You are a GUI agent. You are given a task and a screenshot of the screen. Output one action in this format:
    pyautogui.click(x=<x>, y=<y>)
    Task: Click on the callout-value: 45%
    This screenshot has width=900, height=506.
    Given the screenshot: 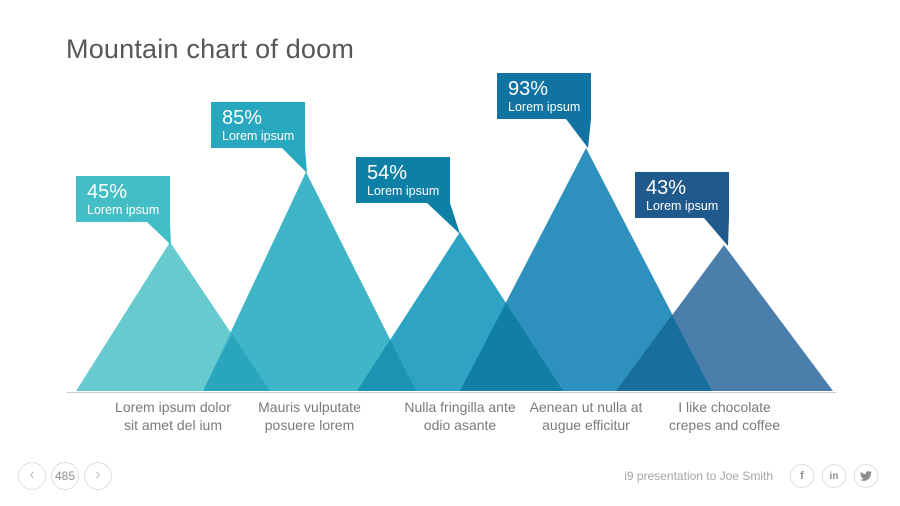 What is the action you would take?
    pyautogui.click(x=107, y=192)
    